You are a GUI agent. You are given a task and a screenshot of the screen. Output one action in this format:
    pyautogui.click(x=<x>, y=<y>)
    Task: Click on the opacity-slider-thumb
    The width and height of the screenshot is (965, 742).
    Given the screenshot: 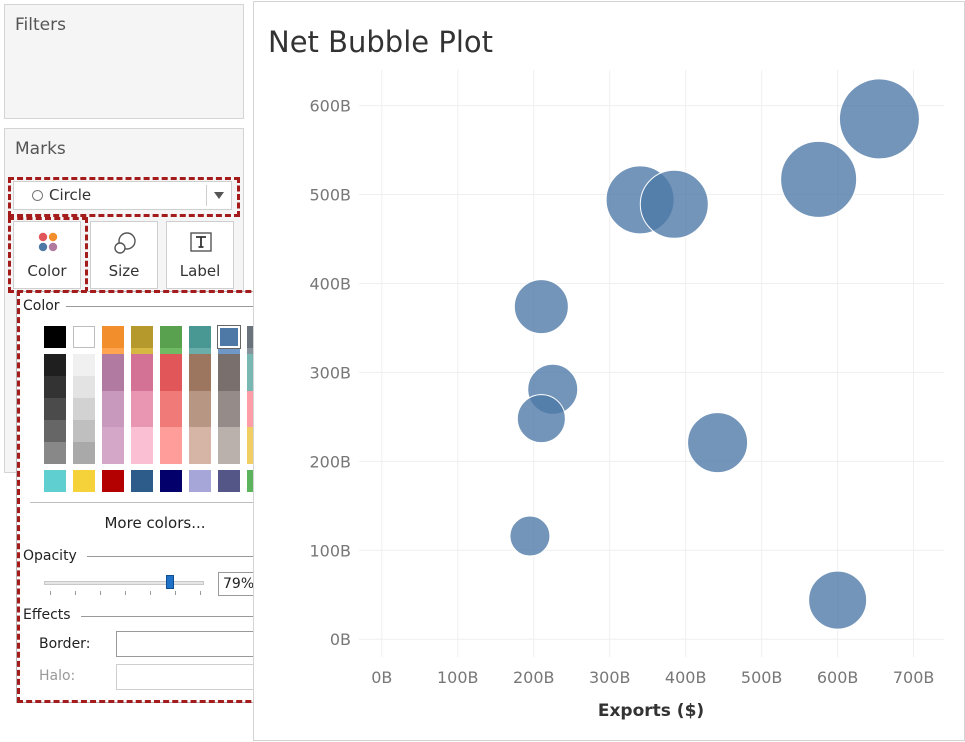 What is the action you would take?
    pyautogui.click(x=170, y=582)
    